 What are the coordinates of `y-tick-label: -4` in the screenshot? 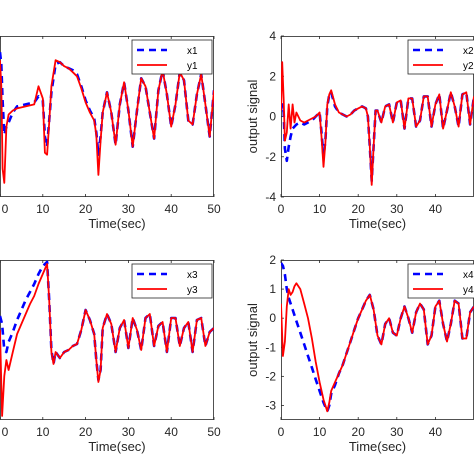 It's located at (270, 197).